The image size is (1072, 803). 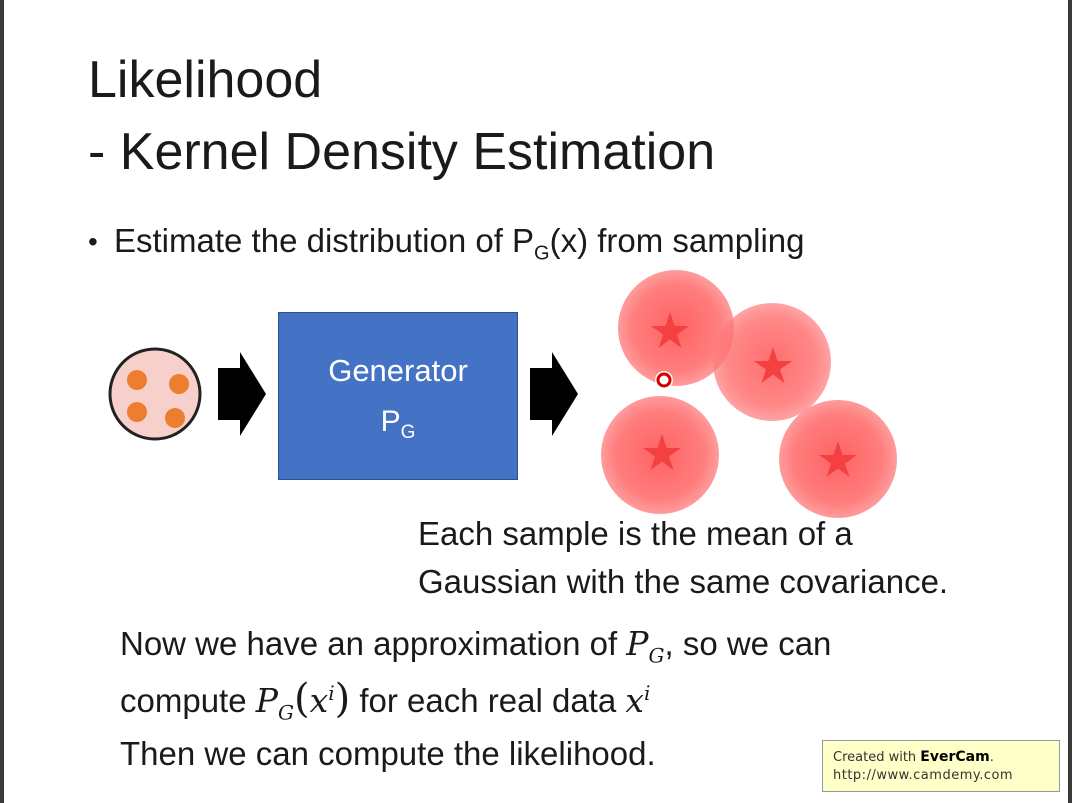 I want to click on text-line2-b: for each real data, so click(x=488, y=700).